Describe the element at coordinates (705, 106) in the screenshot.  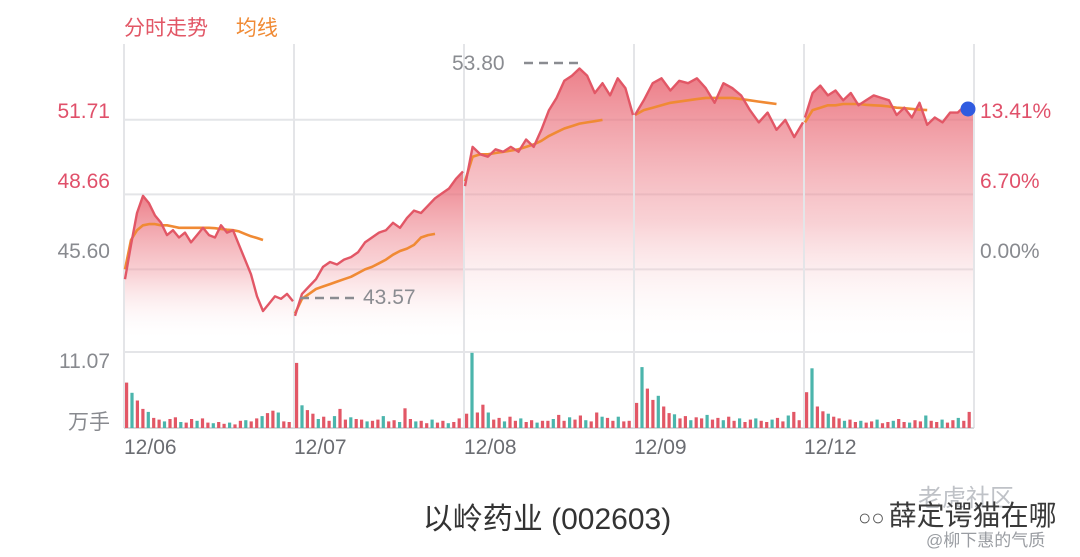
I see `avg-line-12/09` at that location.